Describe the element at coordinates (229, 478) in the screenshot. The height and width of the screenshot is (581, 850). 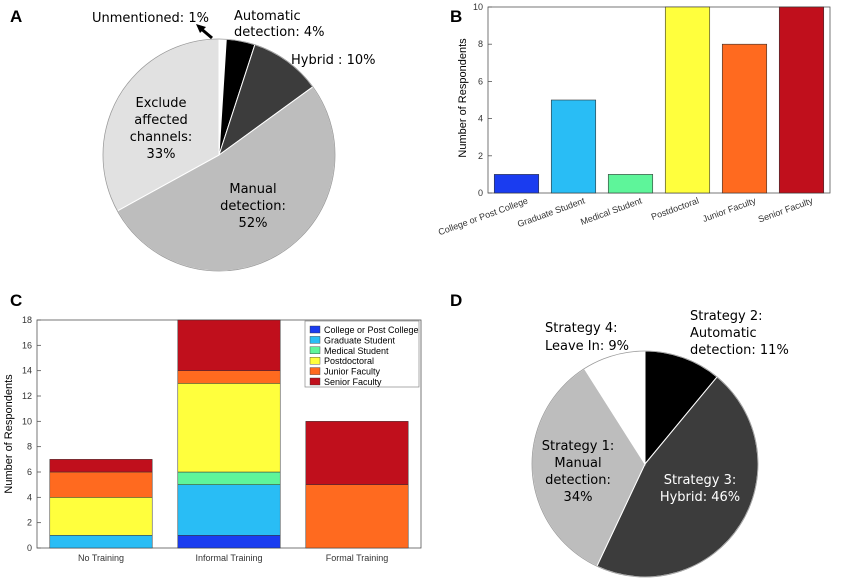
I see `stack-informal-training-medical-student` at that location.